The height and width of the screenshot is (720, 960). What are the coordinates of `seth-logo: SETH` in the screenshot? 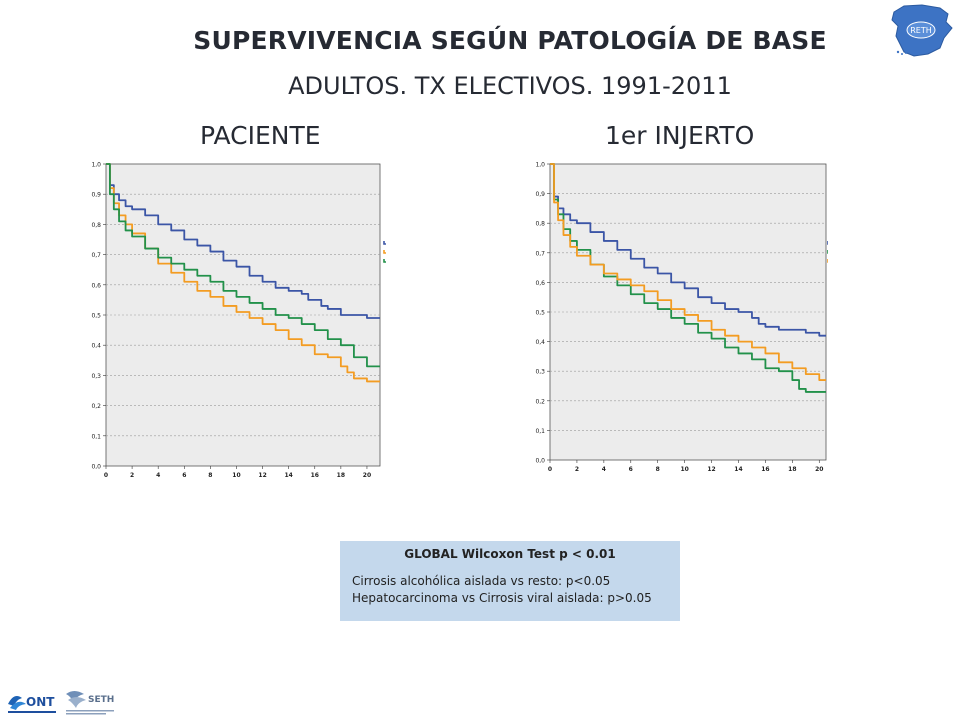 It's located at (90, 703).